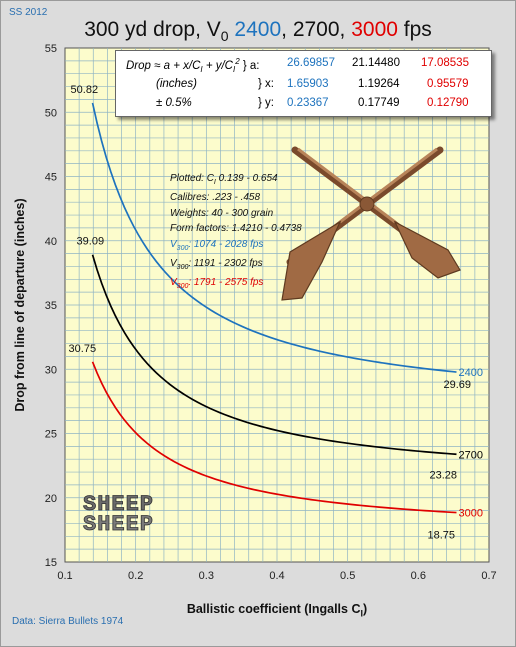 The image size is (516, 647). I want to click on note-plotted: Plotted: CI 0.139 - 0.654, so click(224, 179).